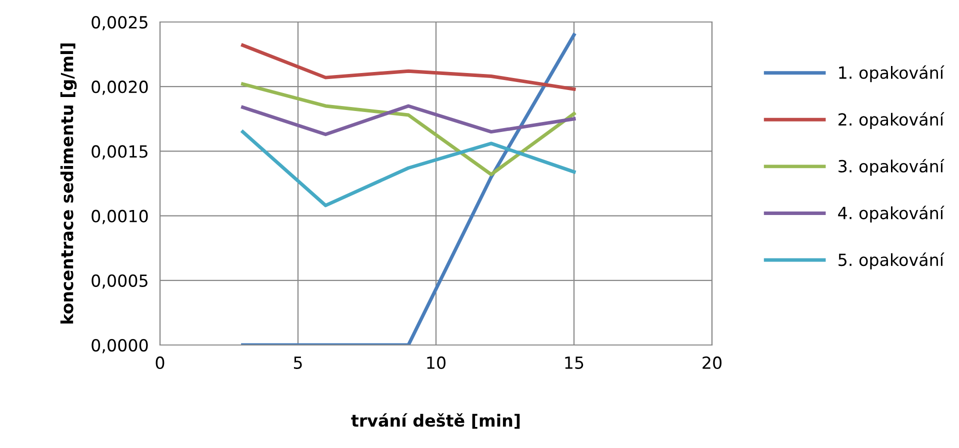 The height and width of the screenshot is (448, 959). I want to click on legend-label: 3. opakování, so click(891, 167).